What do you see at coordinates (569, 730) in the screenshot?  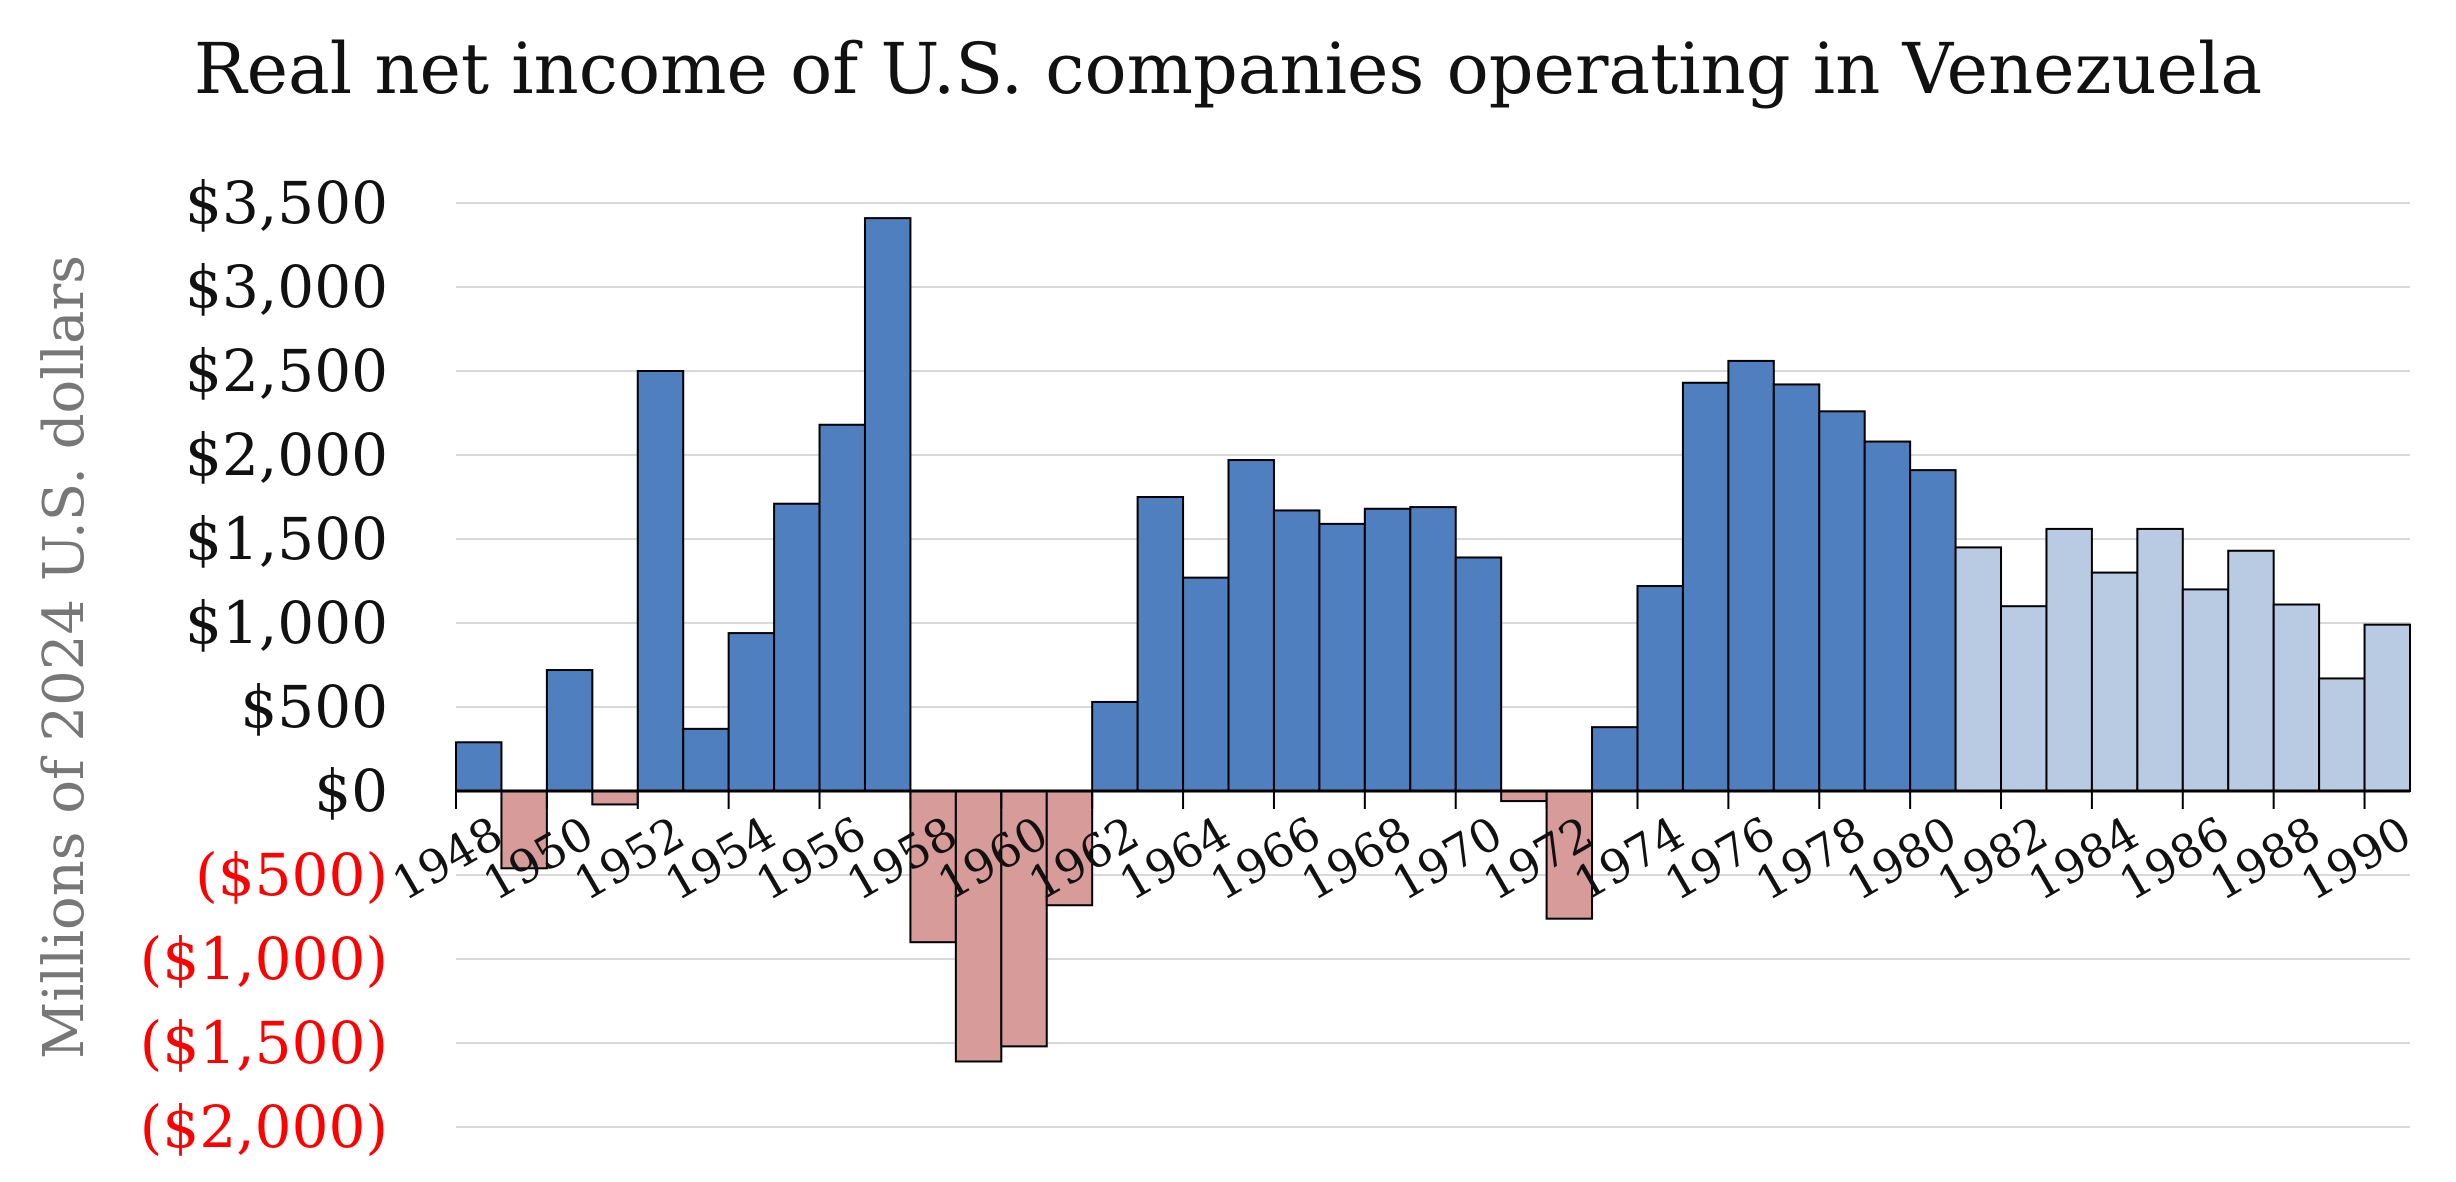 I see `bar-1950` at bounding box center [569, 730].